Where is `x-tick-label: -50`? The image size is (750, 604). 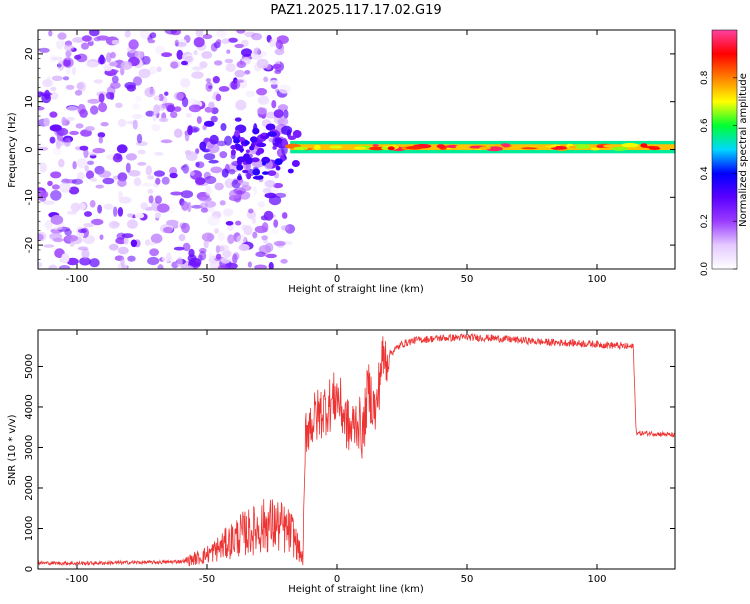
x-tick-label: -50 is located at coordinates (207, 279).